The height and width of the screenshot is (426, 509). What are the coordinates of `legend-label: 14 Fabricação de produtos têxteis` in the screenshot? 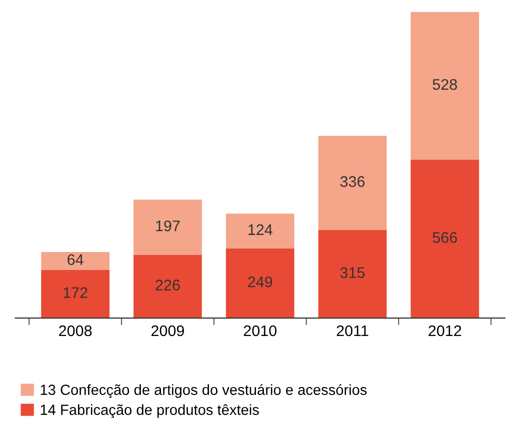 It's located at (149, 411).